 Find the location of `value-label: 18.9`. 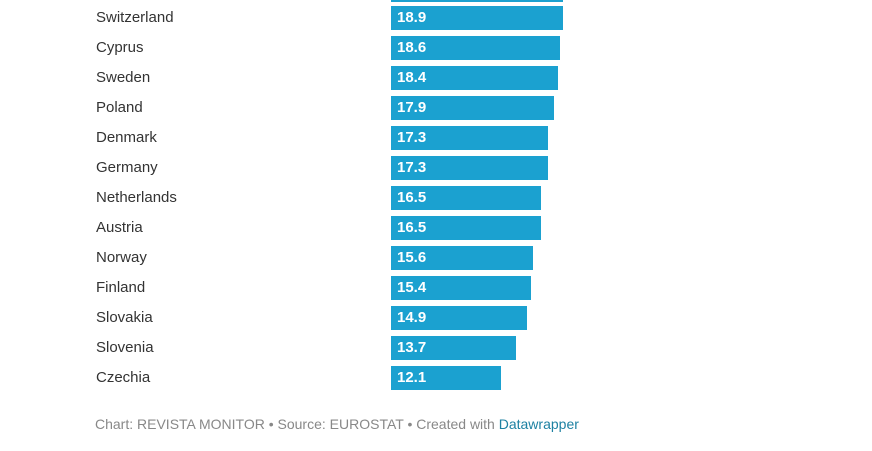

value-label: 18.9 is located at coordinates (412, 17).